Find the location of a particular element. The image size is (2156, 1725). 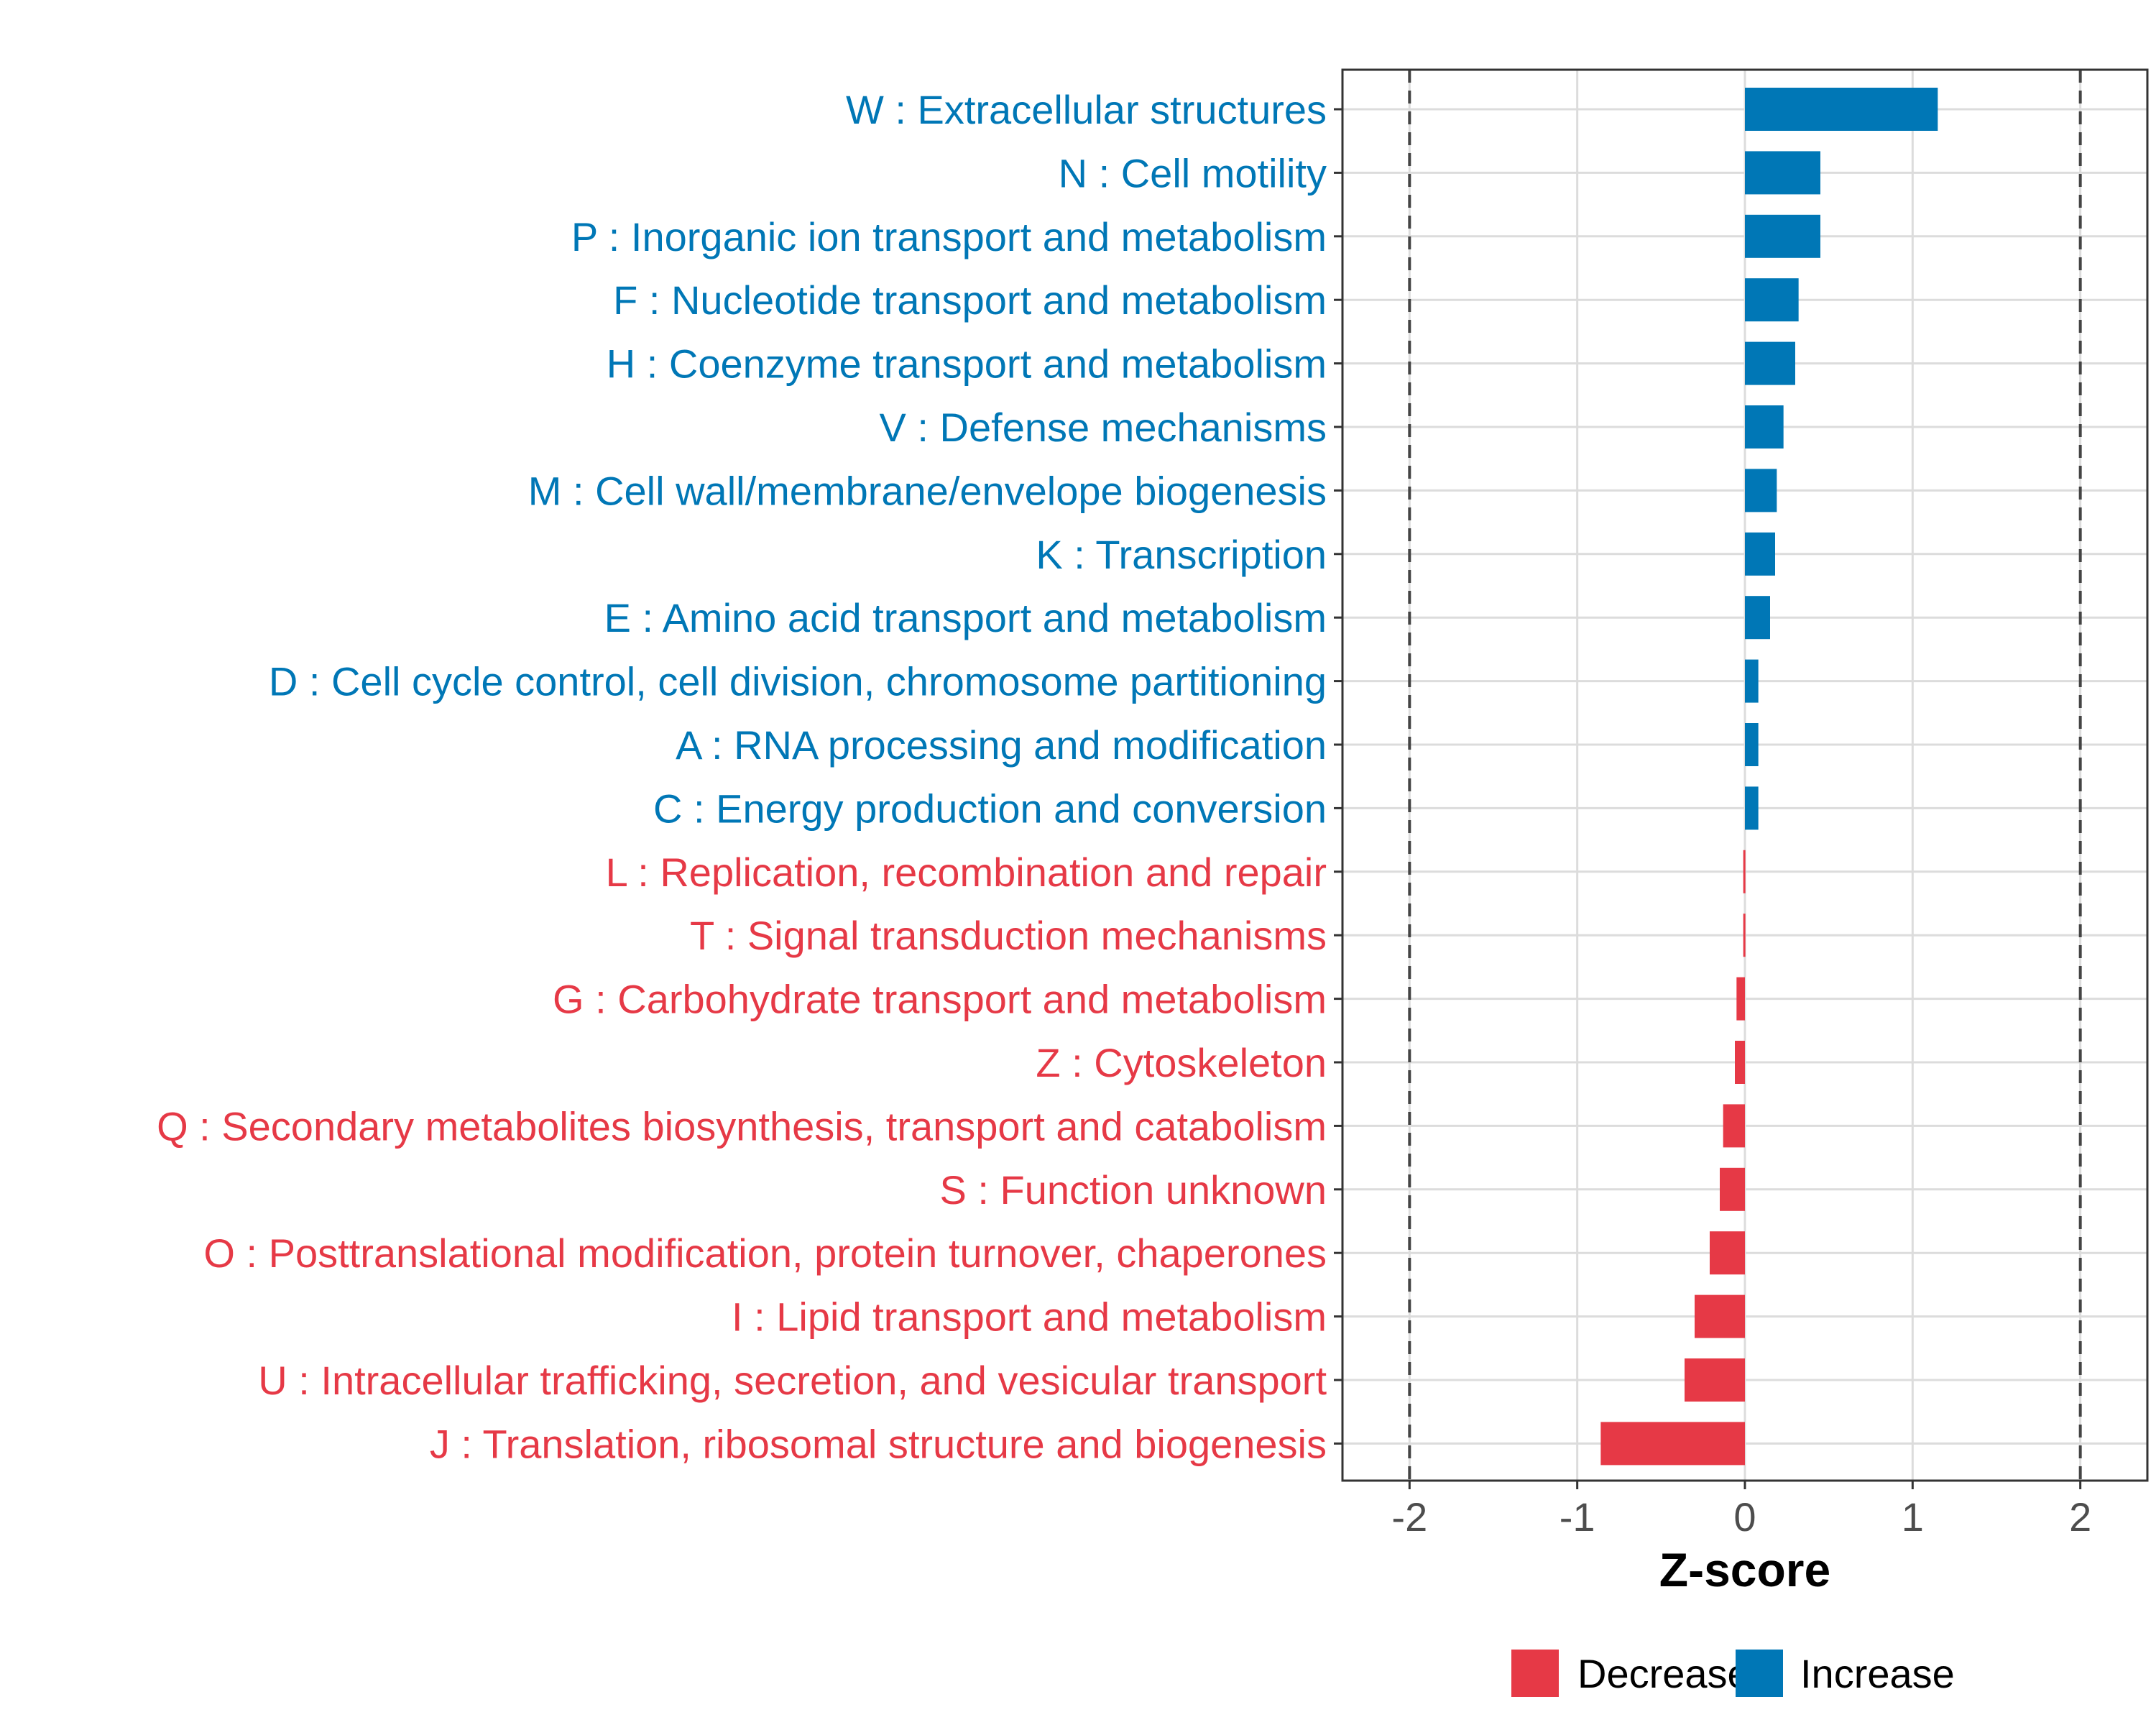

legend-swatch-decrease is located at coordinates (1535, 1673).